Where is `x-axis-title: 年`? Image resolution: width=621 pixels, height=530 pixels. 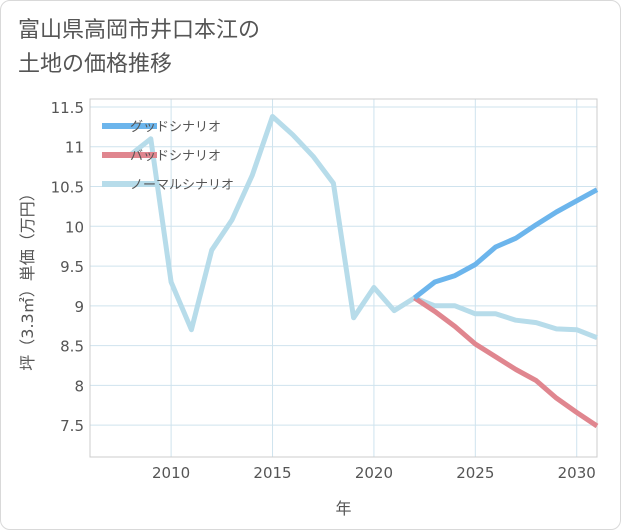 x-axis-title: 年 is located at coordinates (343, 508).